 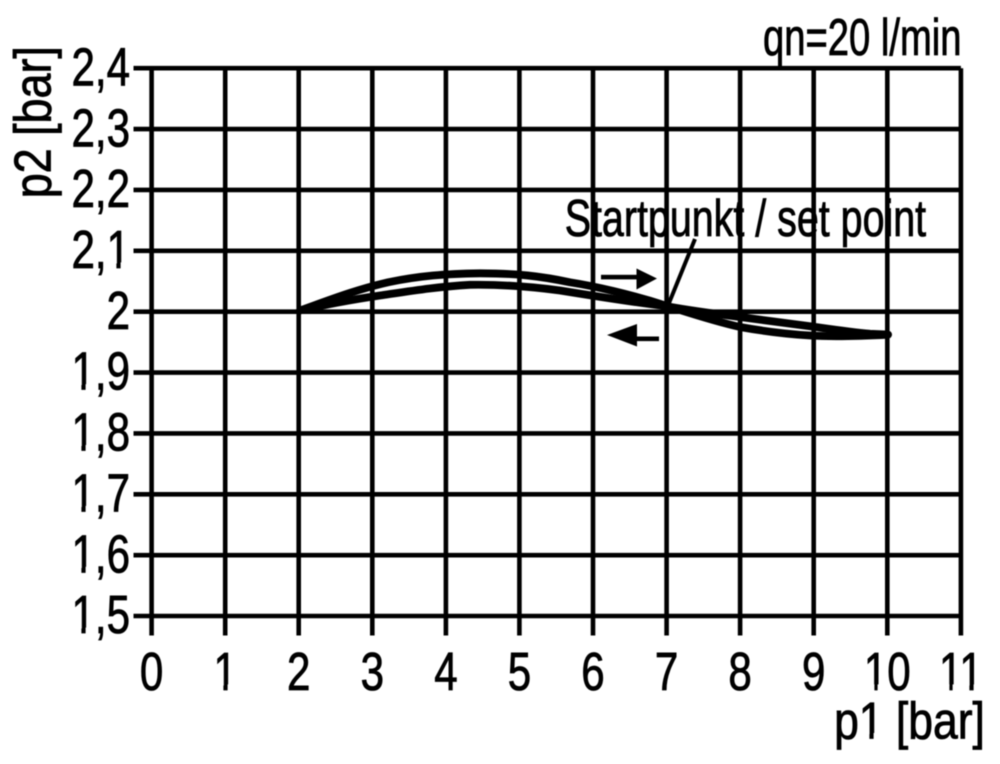 I want to click on svg-text: 5, so click(x=519, y=672).